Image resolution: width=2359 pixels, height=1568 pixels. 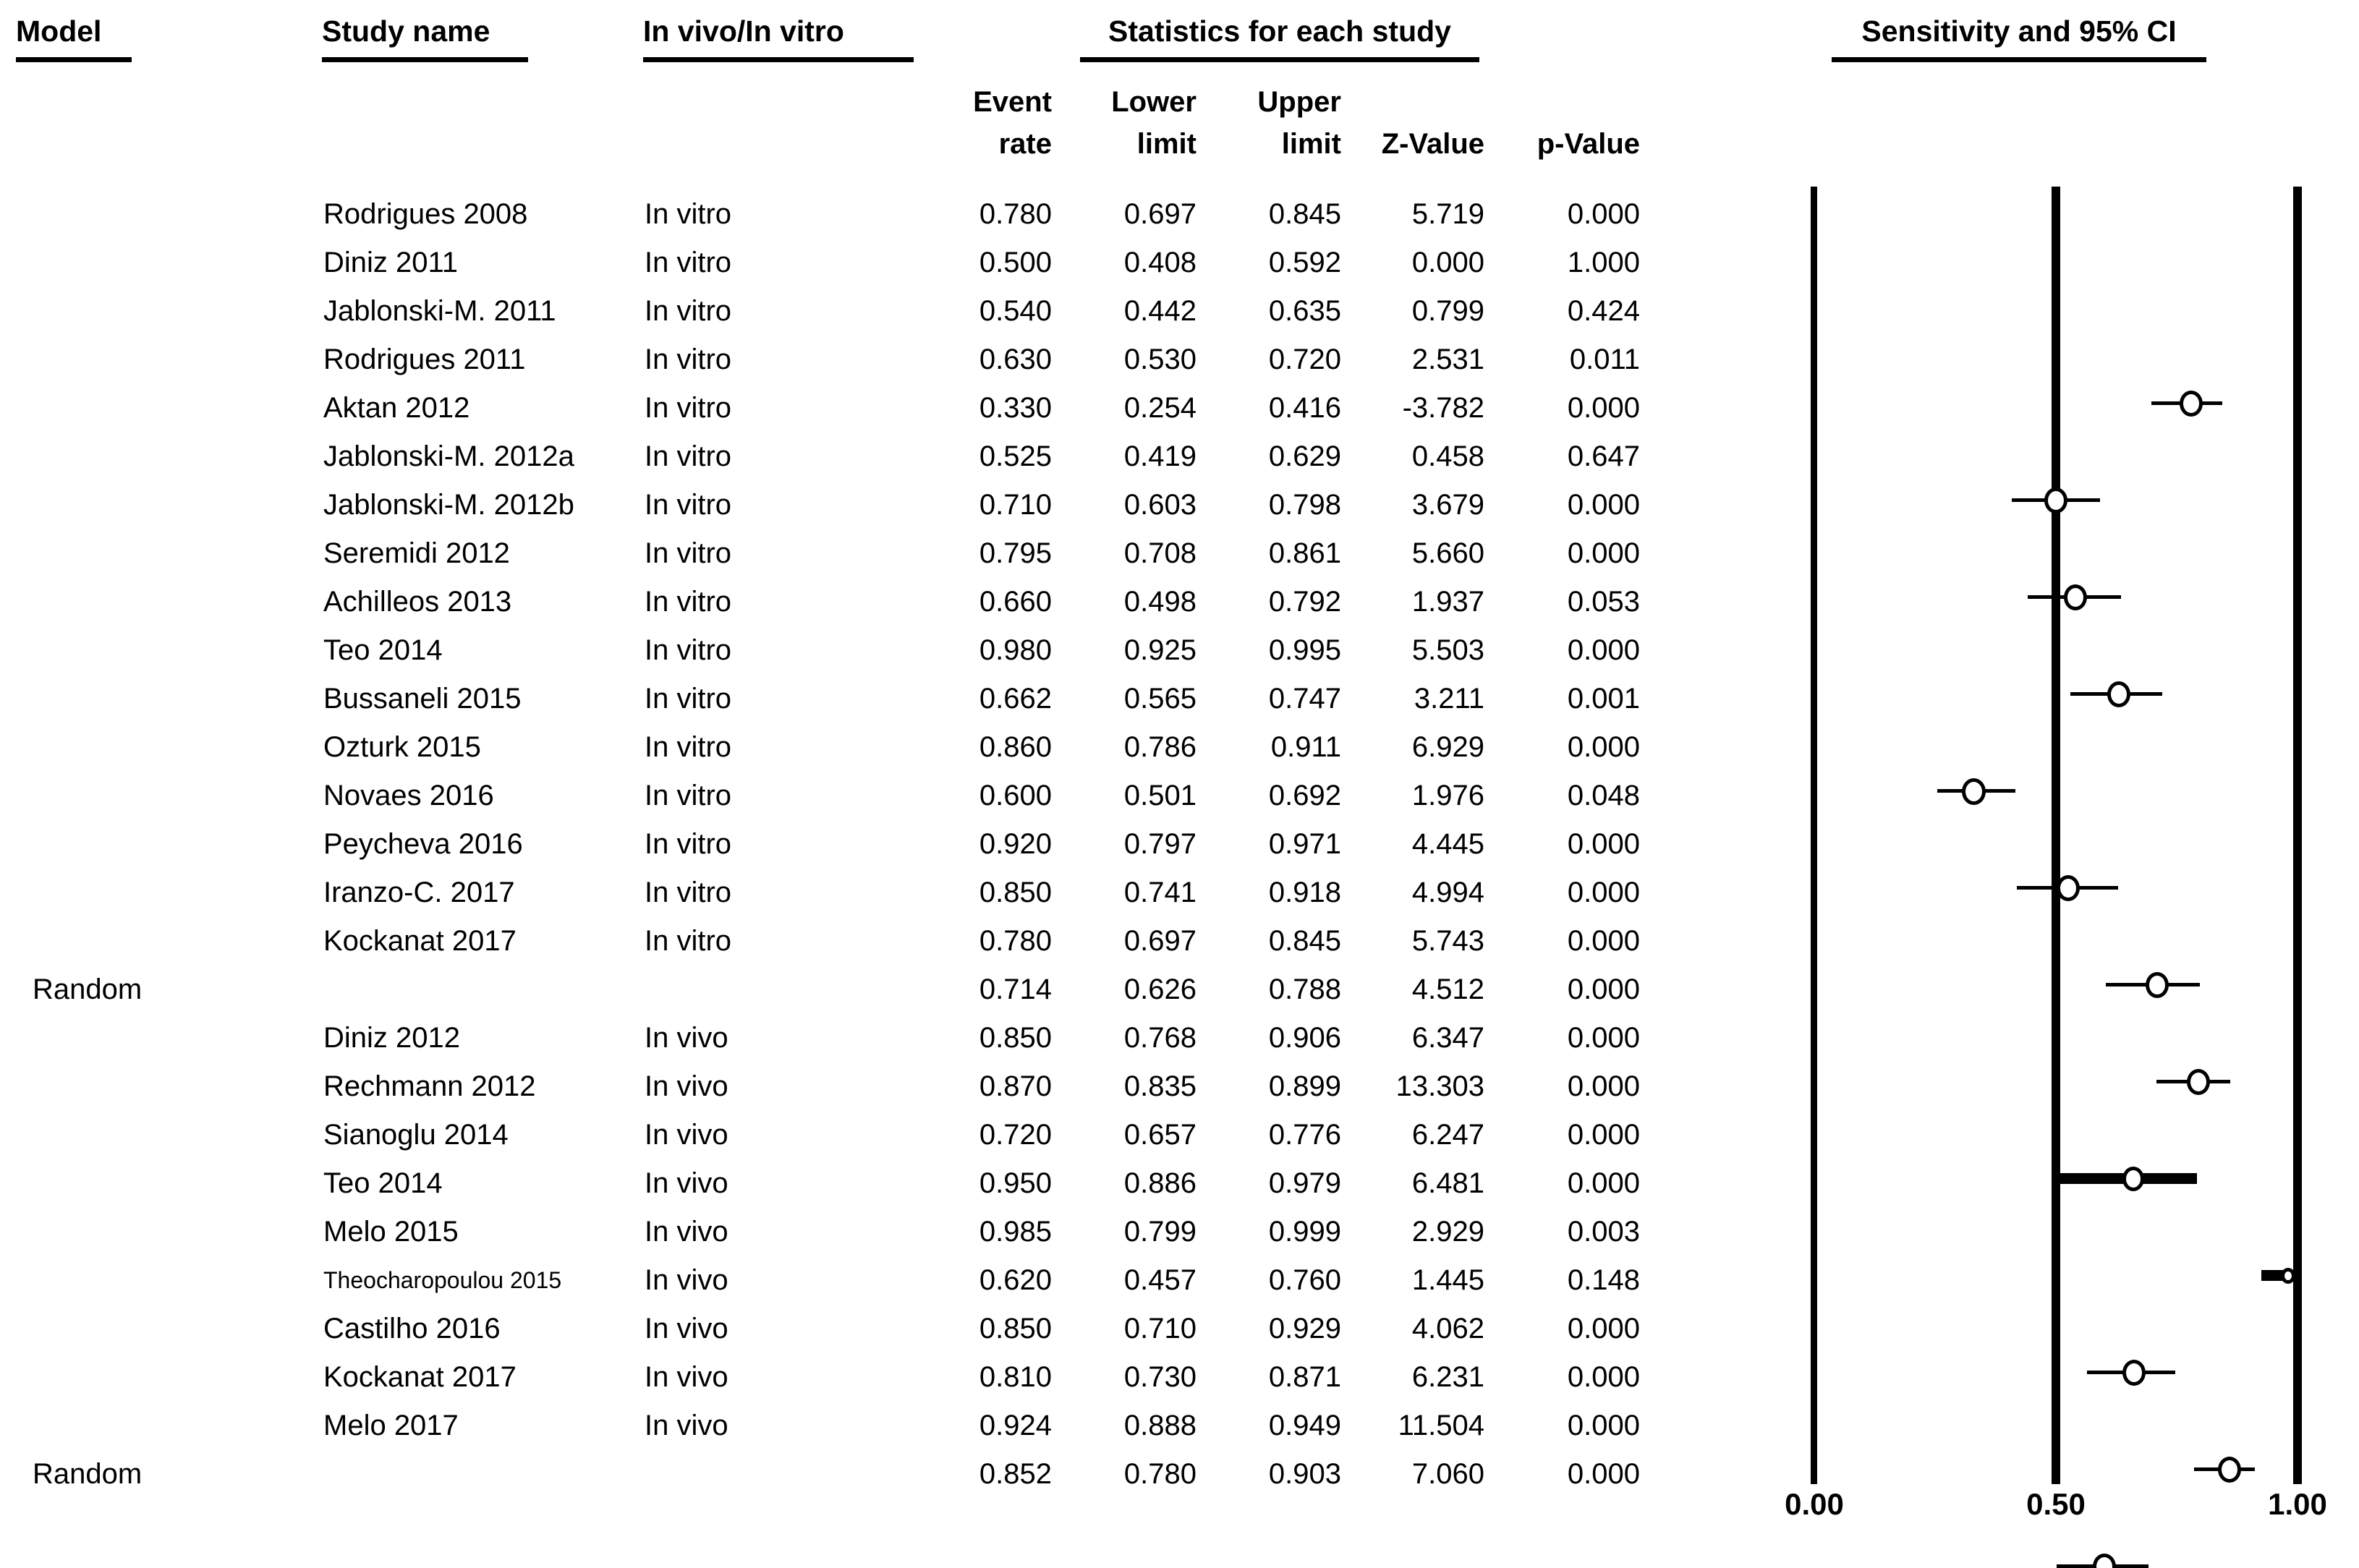 What do you see at coordinates (1448, 1038) in the screenshot?
I see `z-value-cell: 6.347` at bounding box center [1448, 1038].